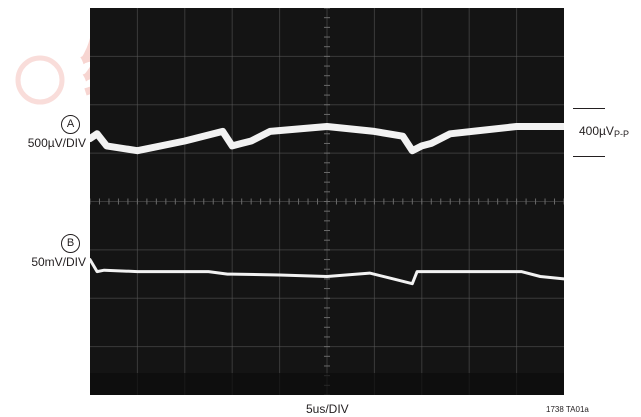 Image resolution: width=641 pixels, height=417 pixels. Describe the element at coordinates (589, 108) in the screenshot. I see `pp-top-tick` at that location.